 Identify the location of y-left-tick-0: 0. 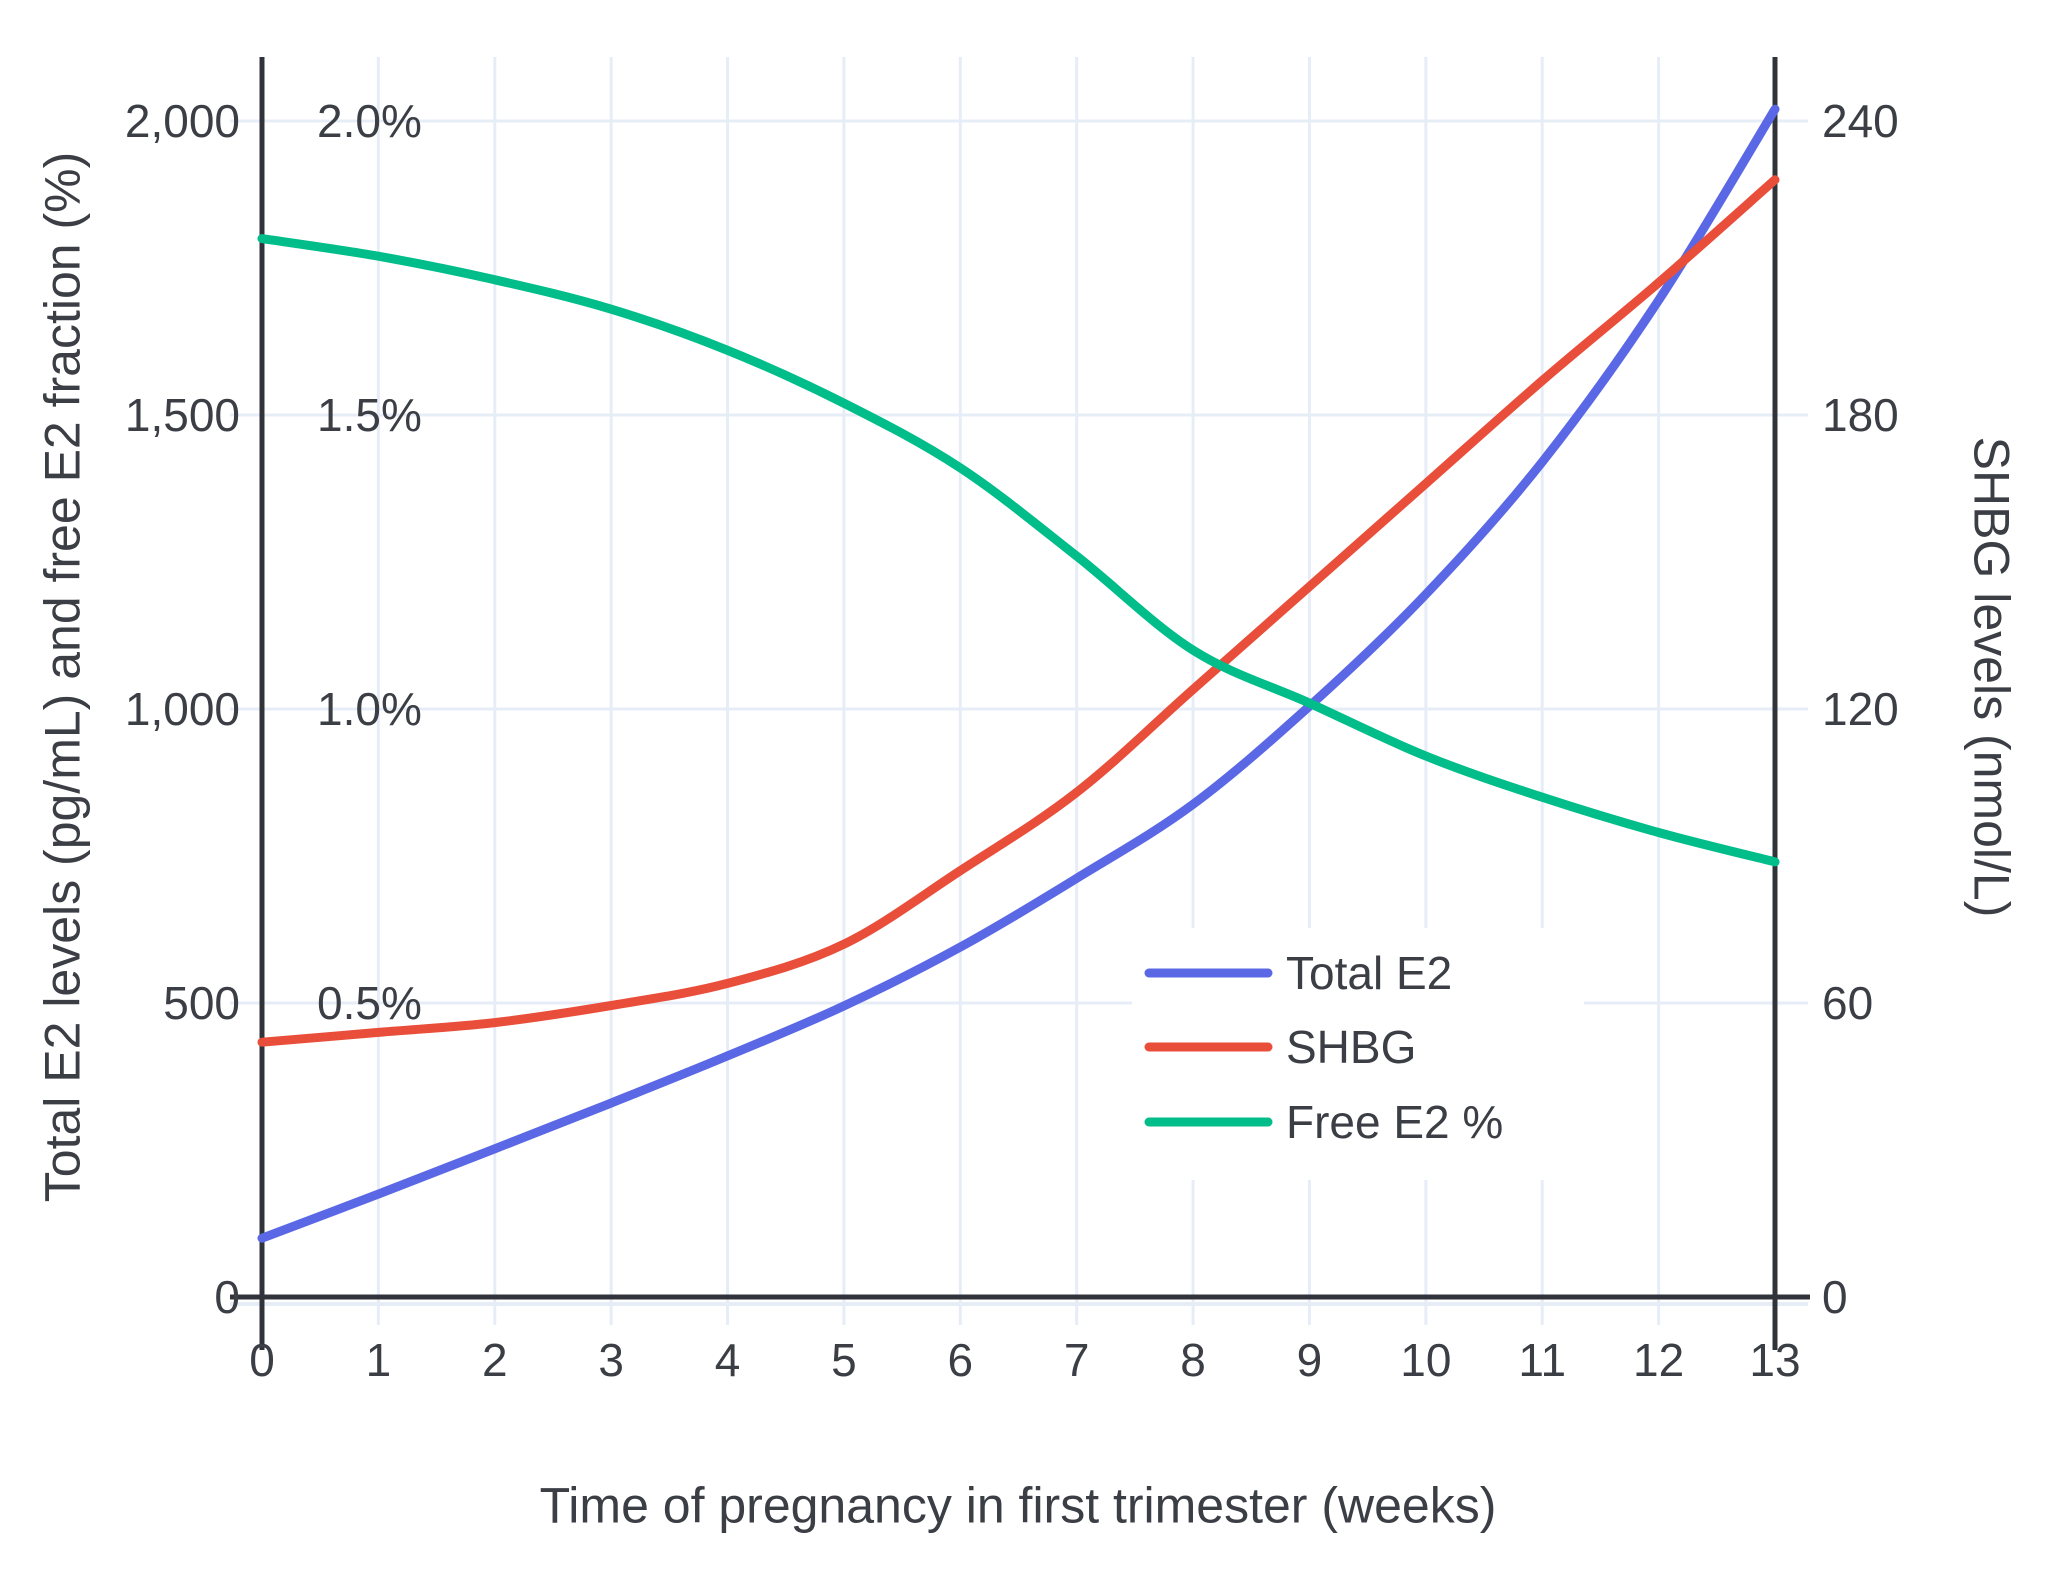
(227, 1297).